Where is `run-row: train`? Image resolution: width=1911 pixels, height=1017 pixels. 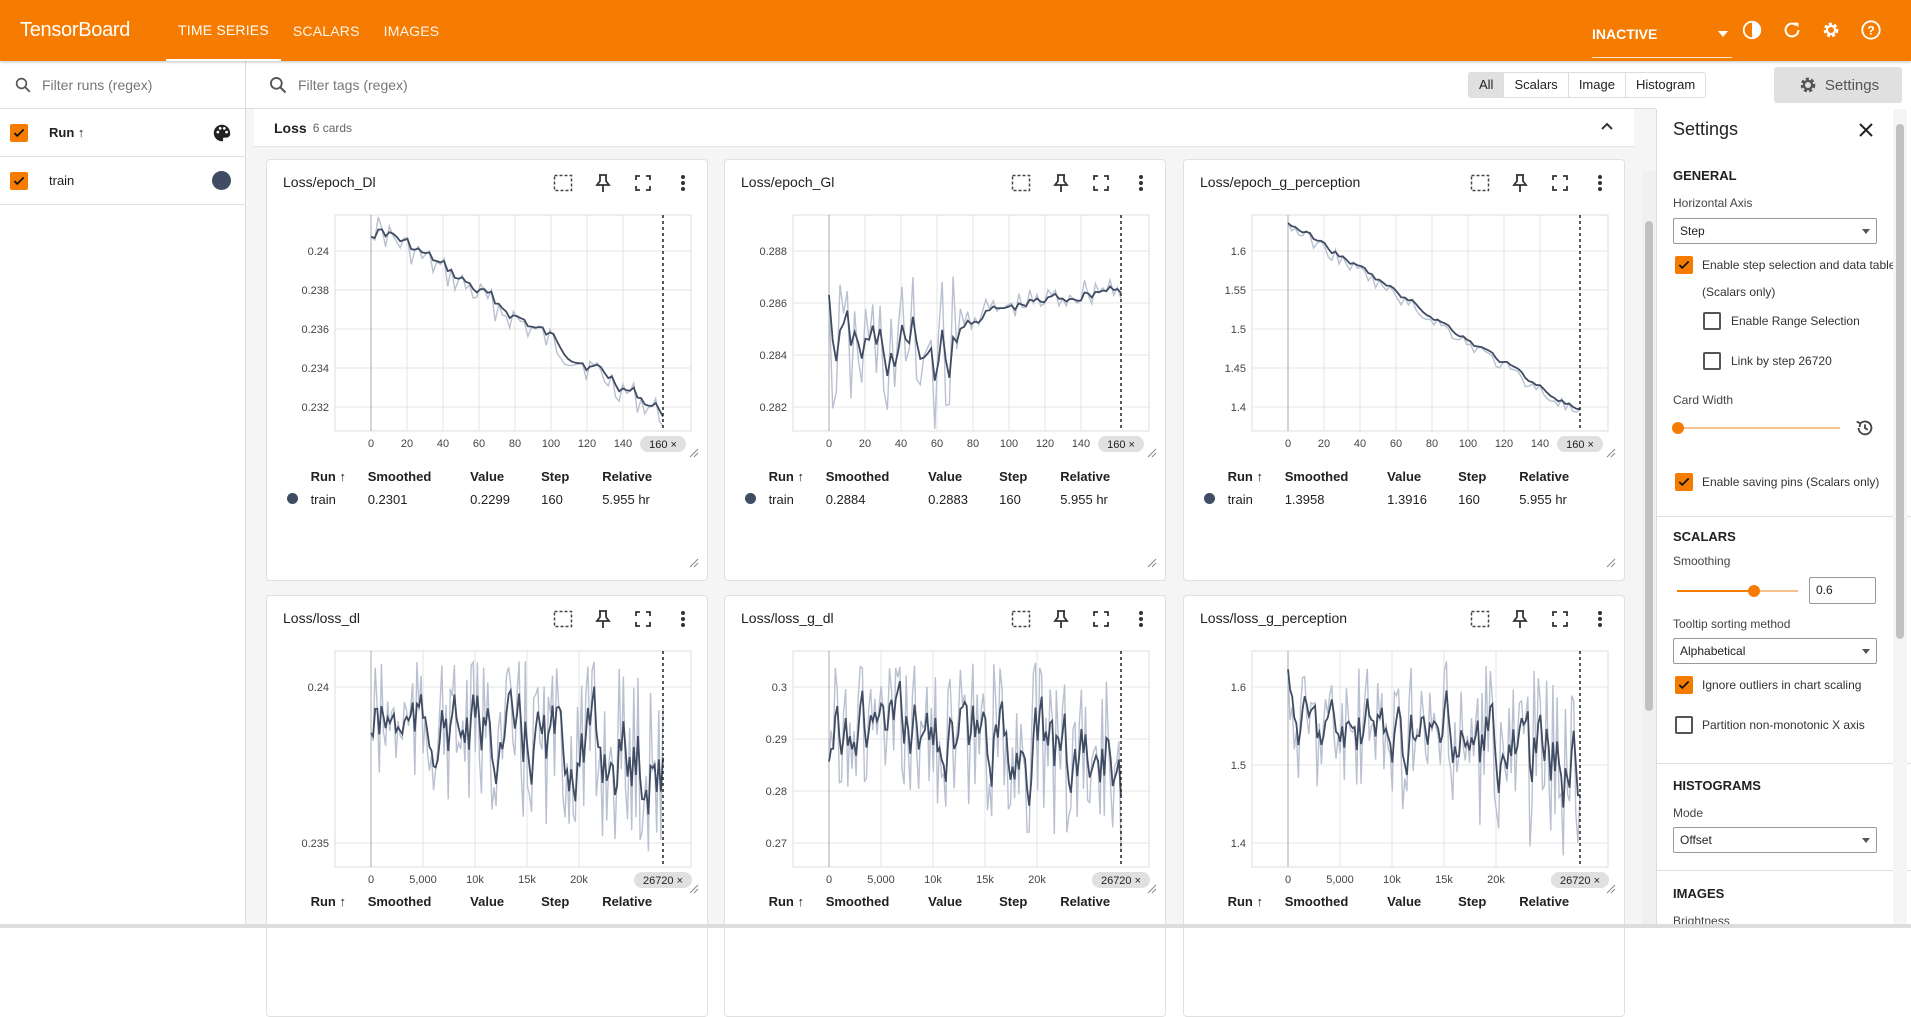 run-row: train is located at coordinates (122, 181).